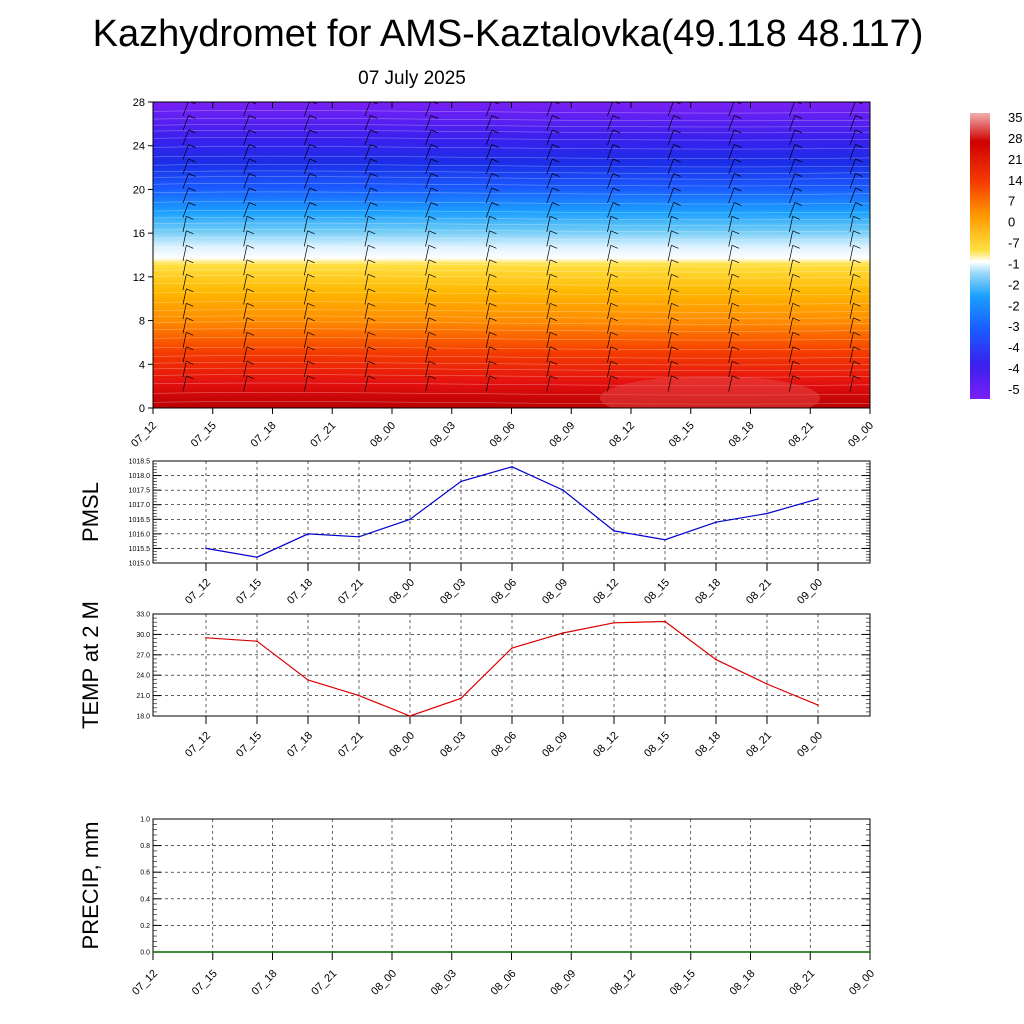 The height and width of the screenshot is (1024, 1024). I want to click on x-tick-label: 08_12, so click(623, 983).